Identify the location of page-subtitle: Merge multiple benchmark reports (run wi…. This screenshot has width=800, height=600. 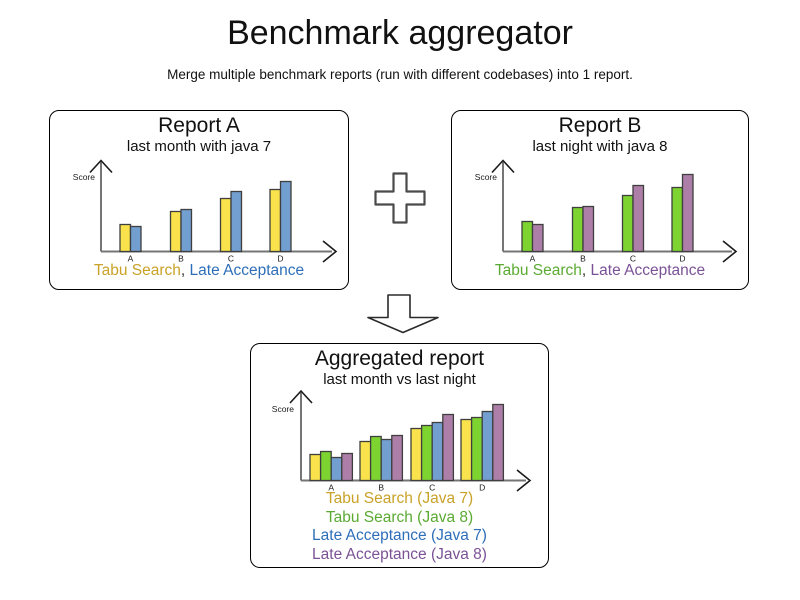
(400, 74).